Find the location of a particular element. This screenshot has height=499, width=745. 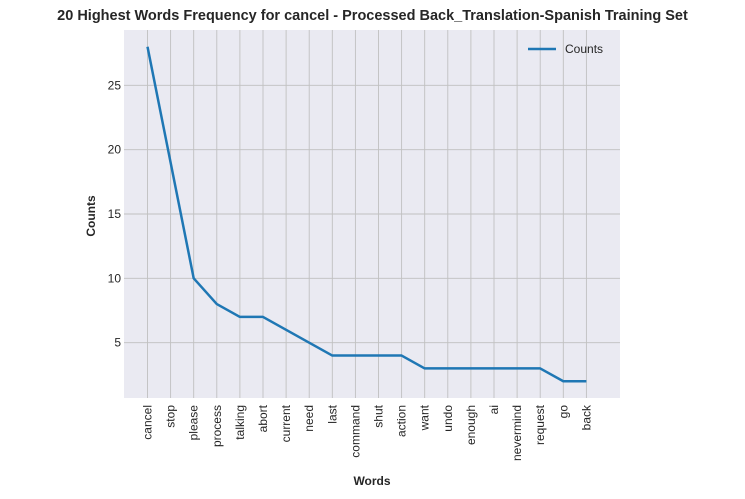

y-axis-ticks: 5 10 15 20 25 is located at coordinates (115, 213).